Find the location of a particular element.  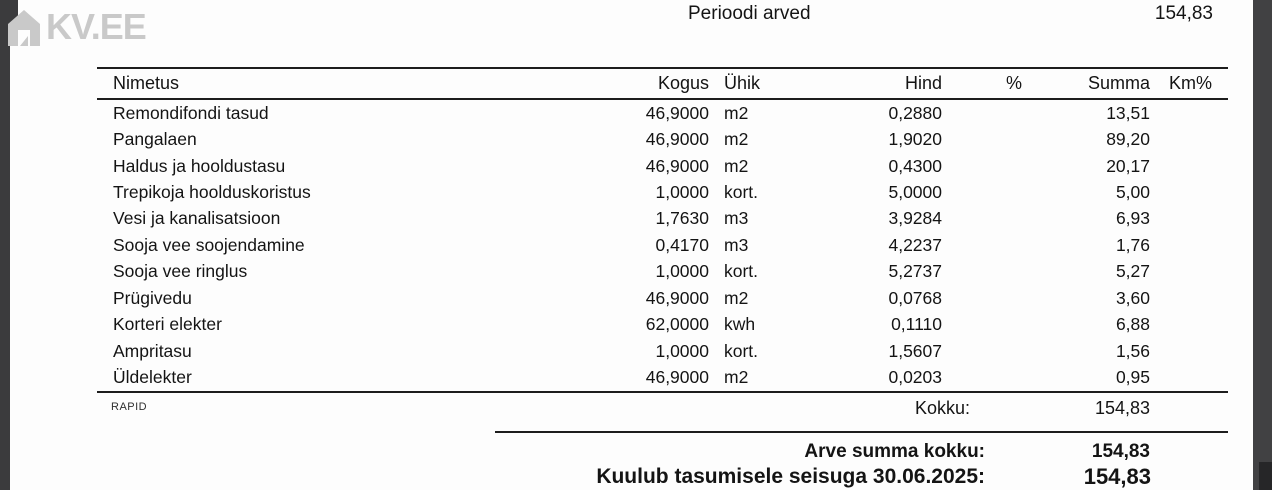

page-header-total: 154,83 is located at coordinates (1183, 13).